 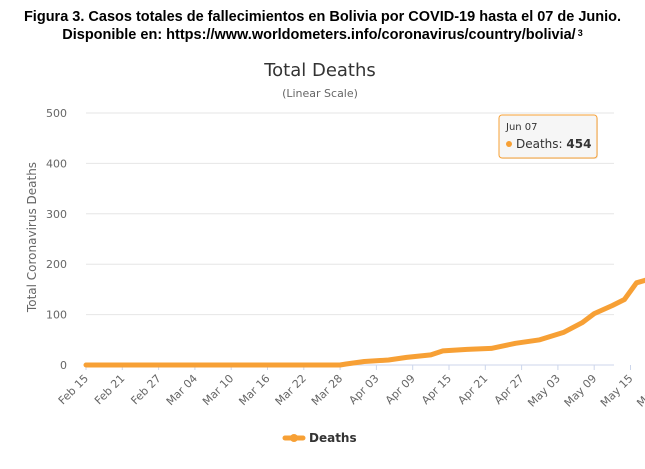 I want to click on x-tick-label: Mar 04, so click(x=182, y=390).